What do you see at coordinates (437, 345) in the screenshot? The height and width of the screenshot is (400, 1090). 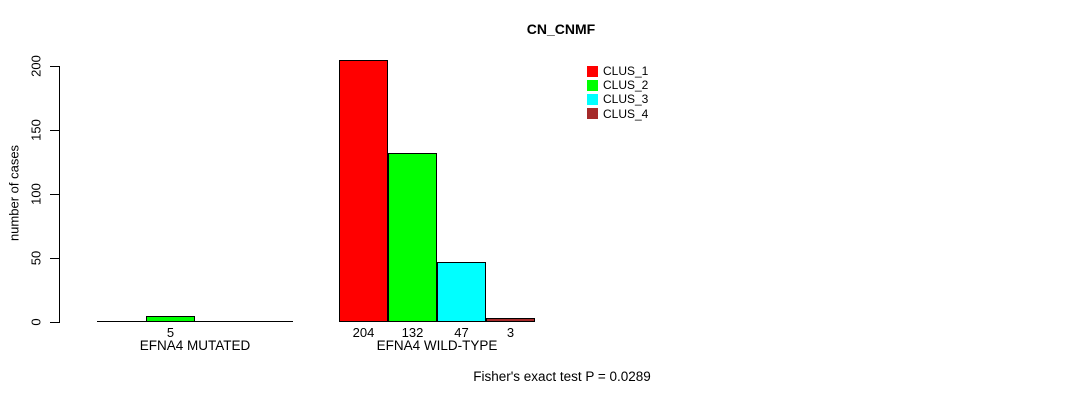 I see `x-axis-category-label: EFNA4 WILD-TYPE` at bounding box center [437, 345].